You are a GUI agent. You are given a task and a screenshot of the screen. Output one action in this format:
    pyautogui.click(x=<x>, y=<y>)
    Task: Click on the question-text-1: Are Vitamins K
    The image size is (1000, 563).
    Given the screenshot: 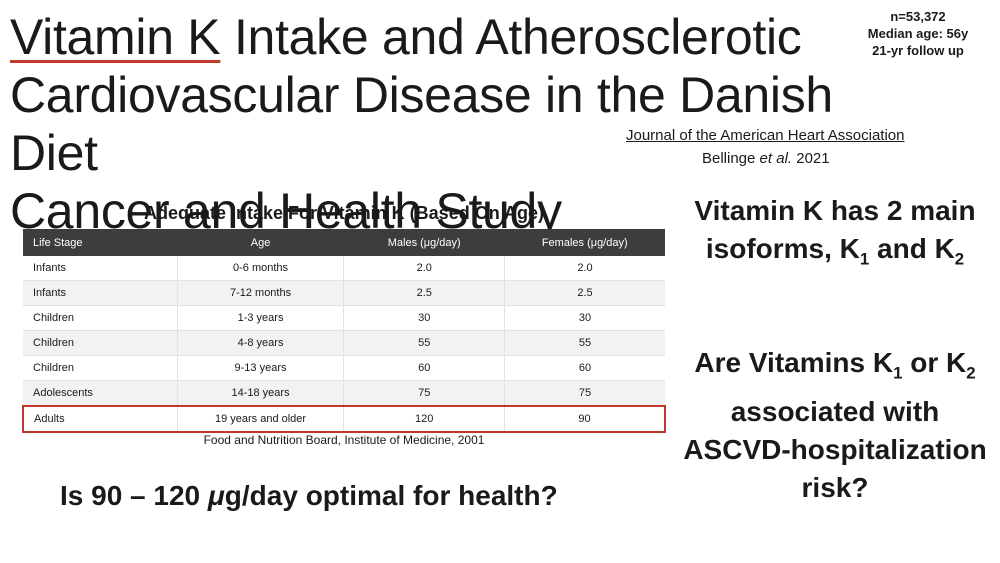 What is the action you would take?
    pyautogui.click(x=794, y=362)
    